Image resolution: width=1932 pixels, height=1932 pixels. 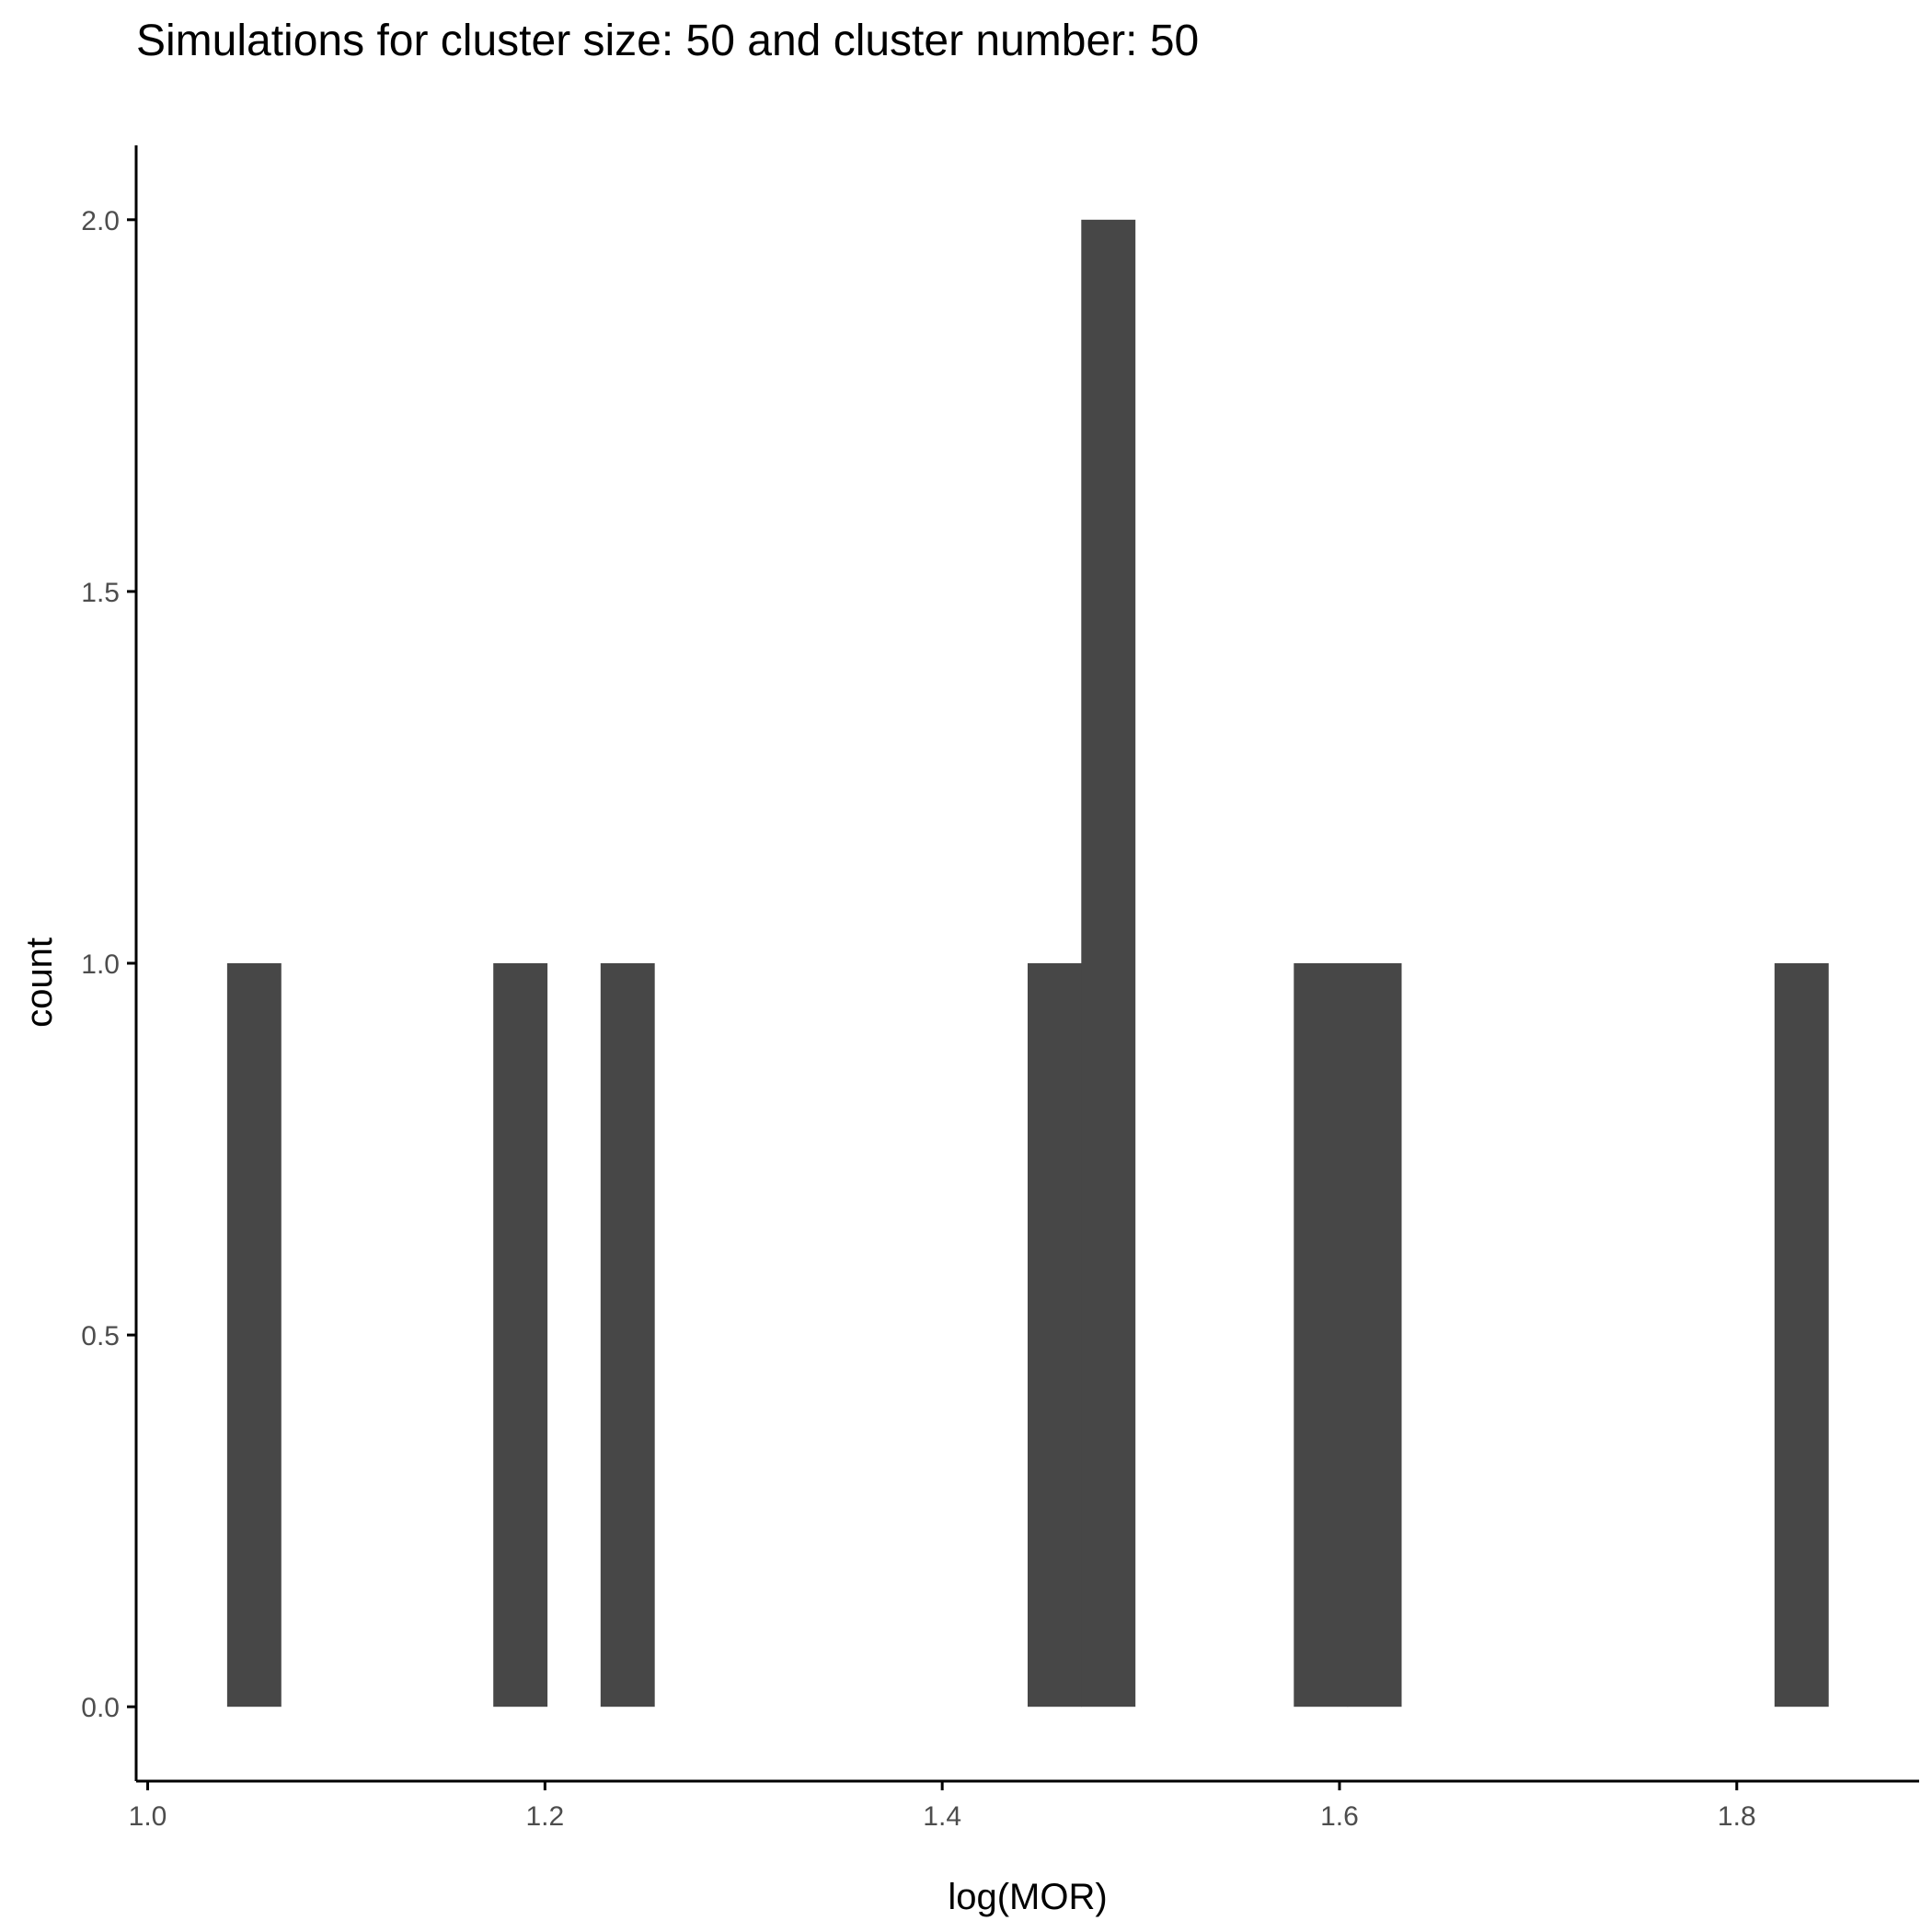 What do you see at coordinates (942, 1816) in the screenshot?
I see `x-tick-label-2: 1.4` at bounding box center [942, 1816].